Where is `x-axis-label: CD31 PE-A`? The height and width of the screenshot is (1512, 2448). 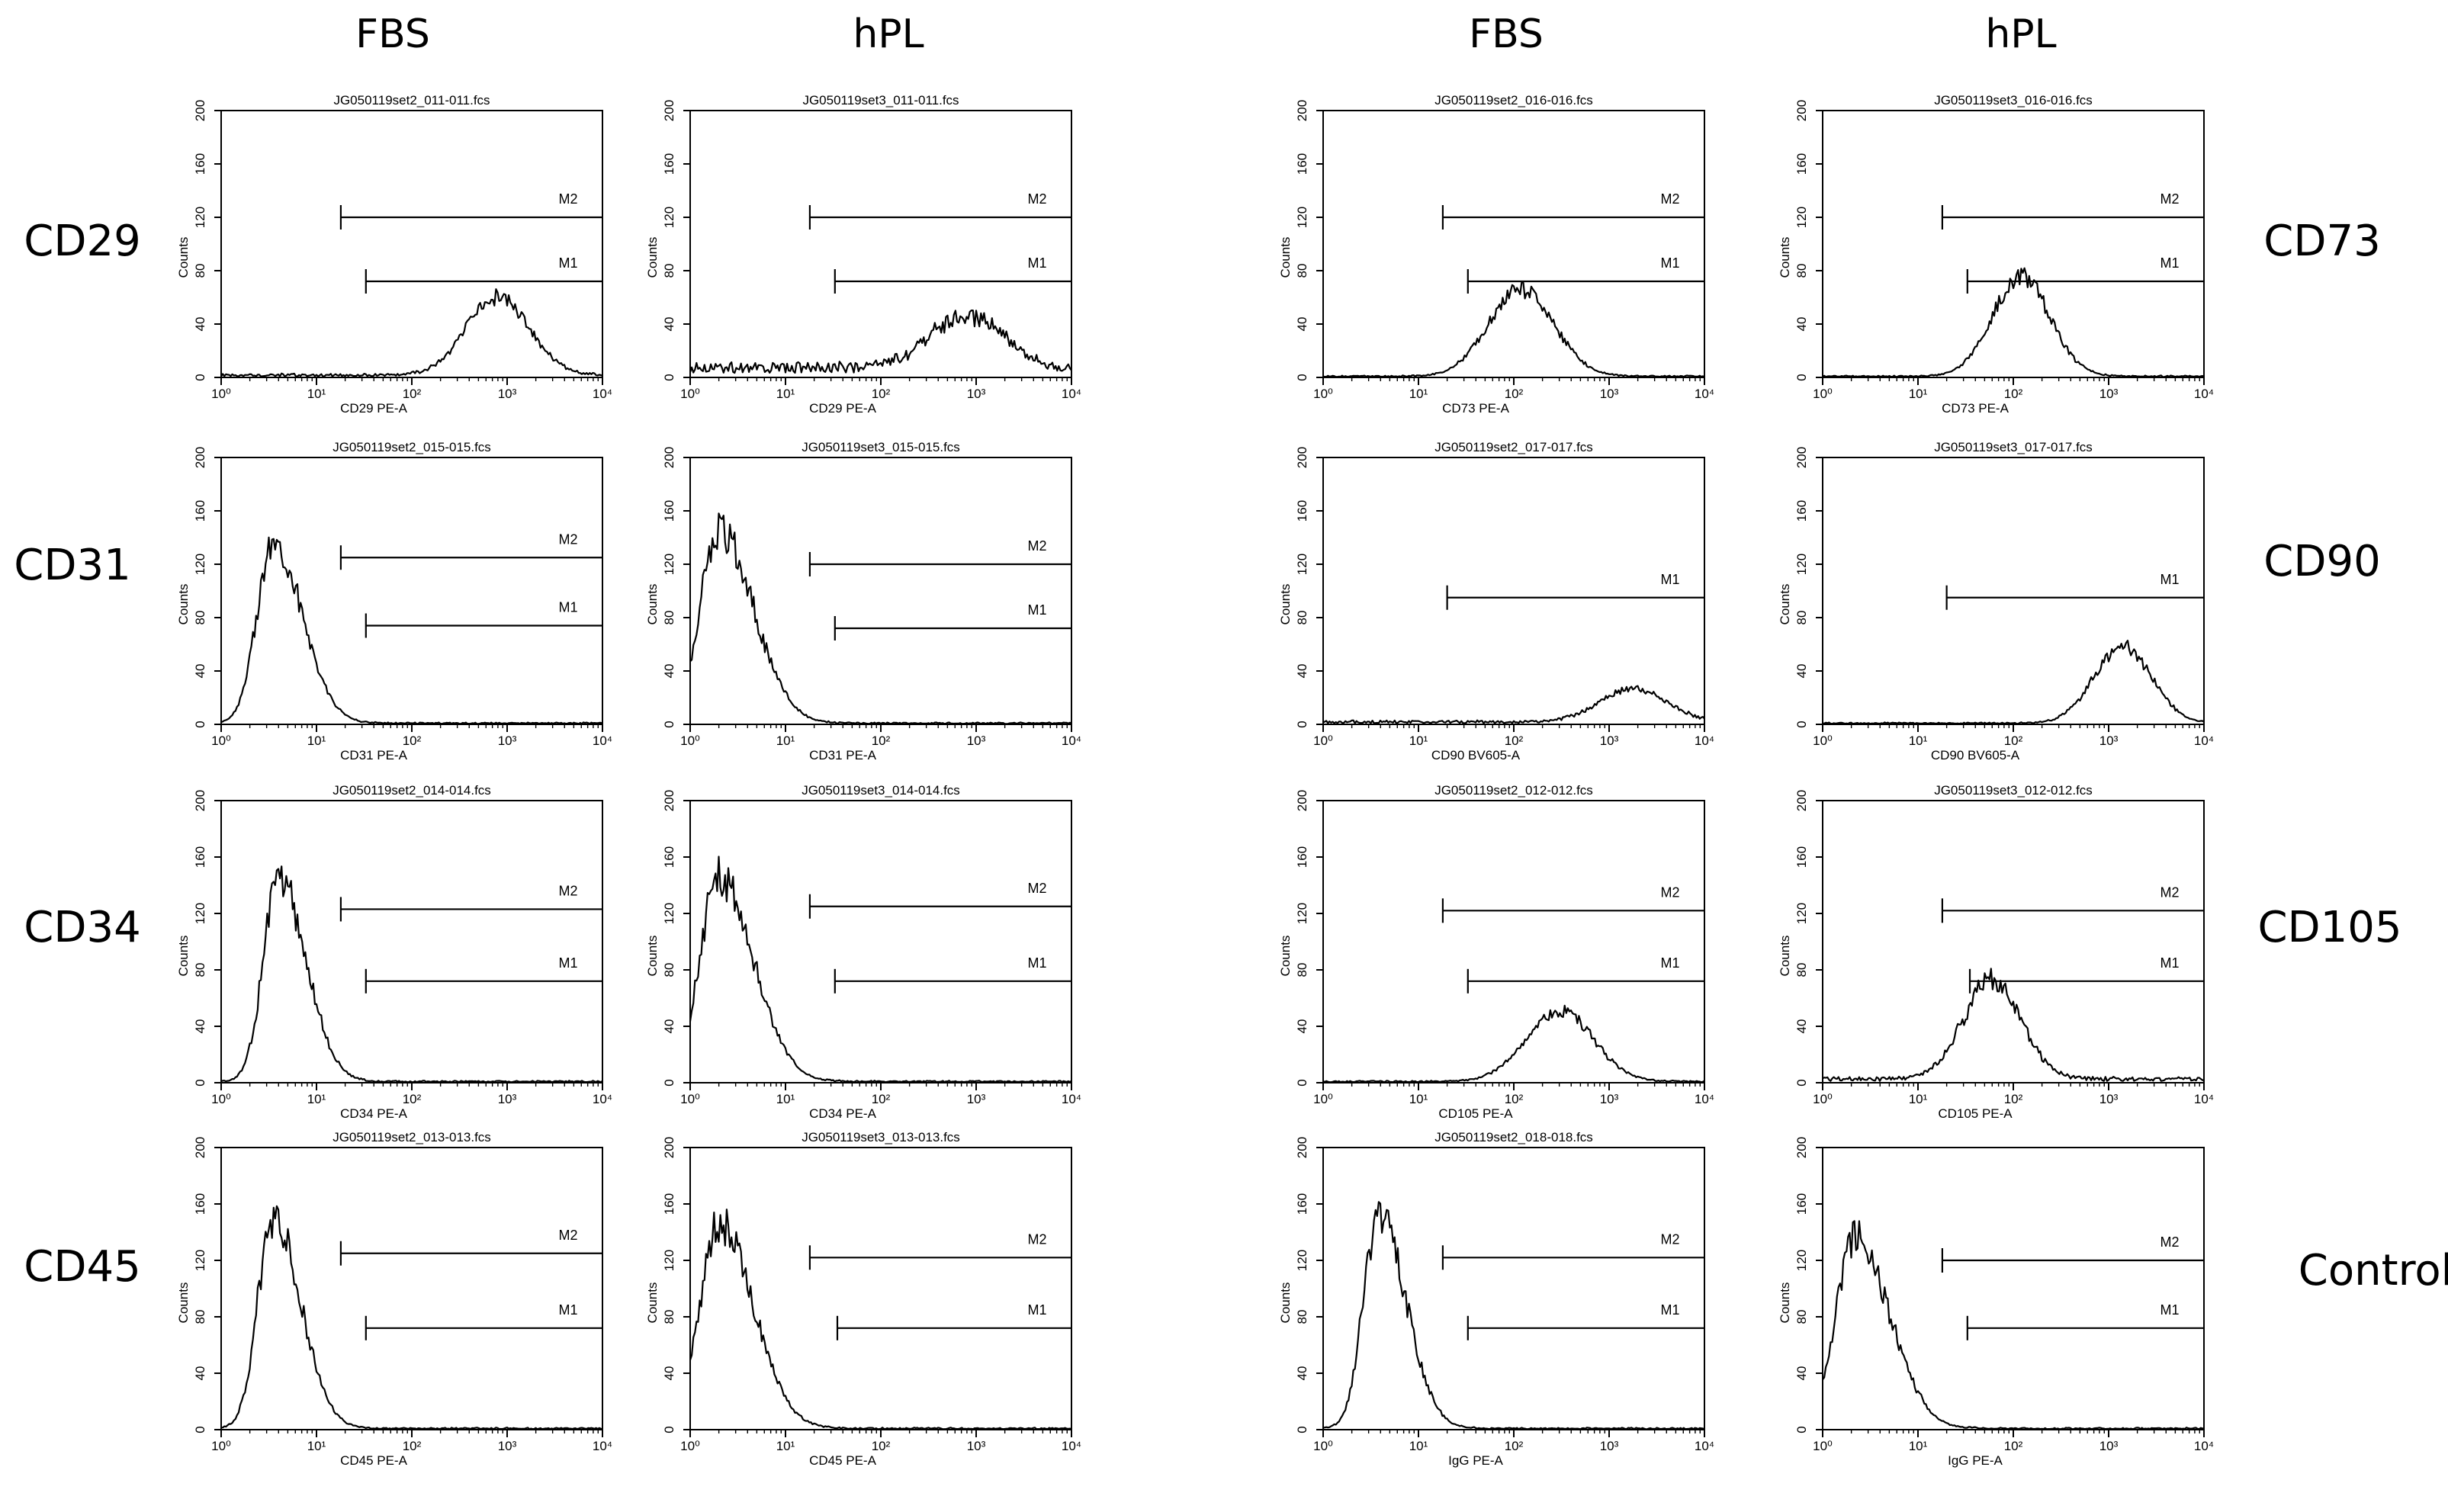 x-axis-label: CD31 PE-A is located at coordinates (843, 755).